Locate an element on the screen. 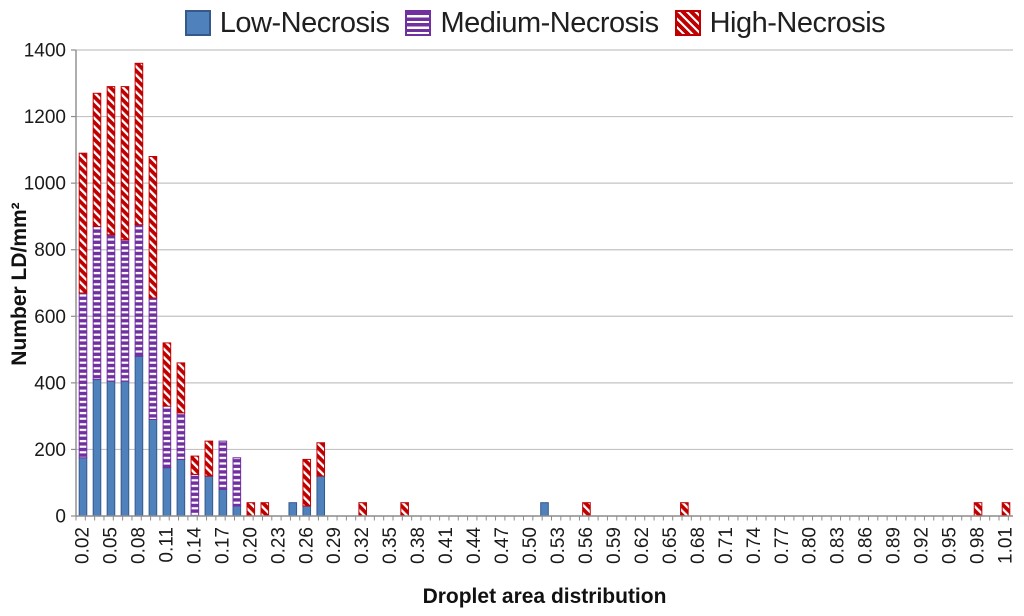 Image resolution: width=1024 pixels, height=616 pixels. bar-segment-medium-0.14 is located at coordinates (195, 495).